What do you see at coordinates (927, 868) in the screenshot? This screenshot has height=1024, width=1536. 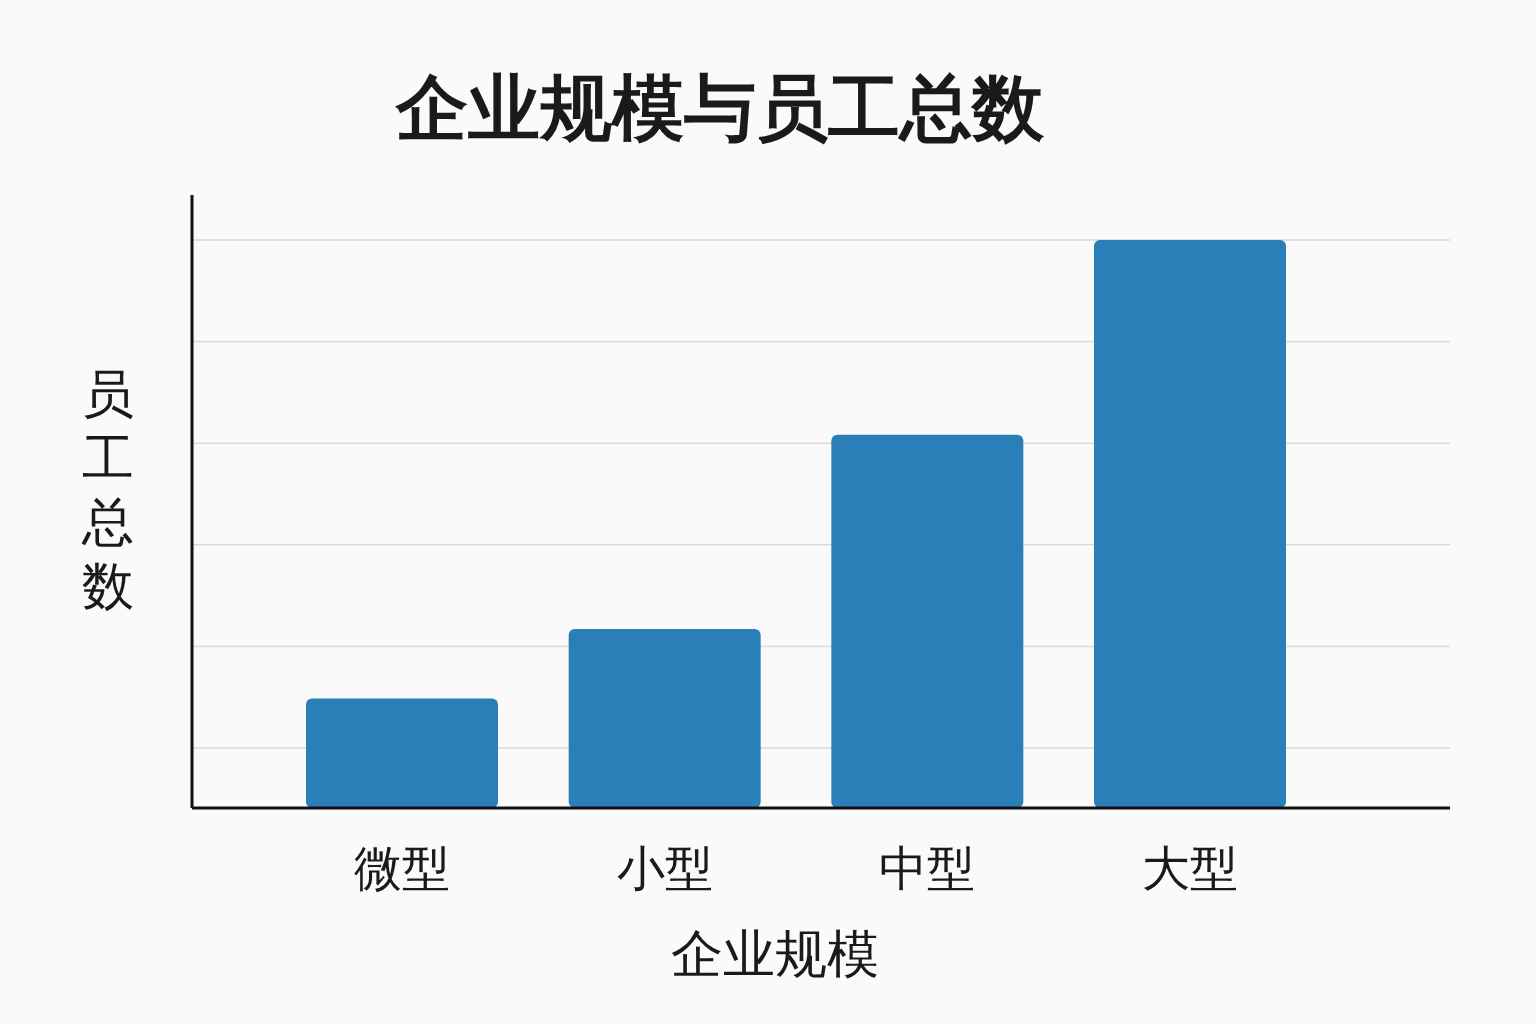 I see `x-tick-label: 中型` at bounding box center [927, 868].